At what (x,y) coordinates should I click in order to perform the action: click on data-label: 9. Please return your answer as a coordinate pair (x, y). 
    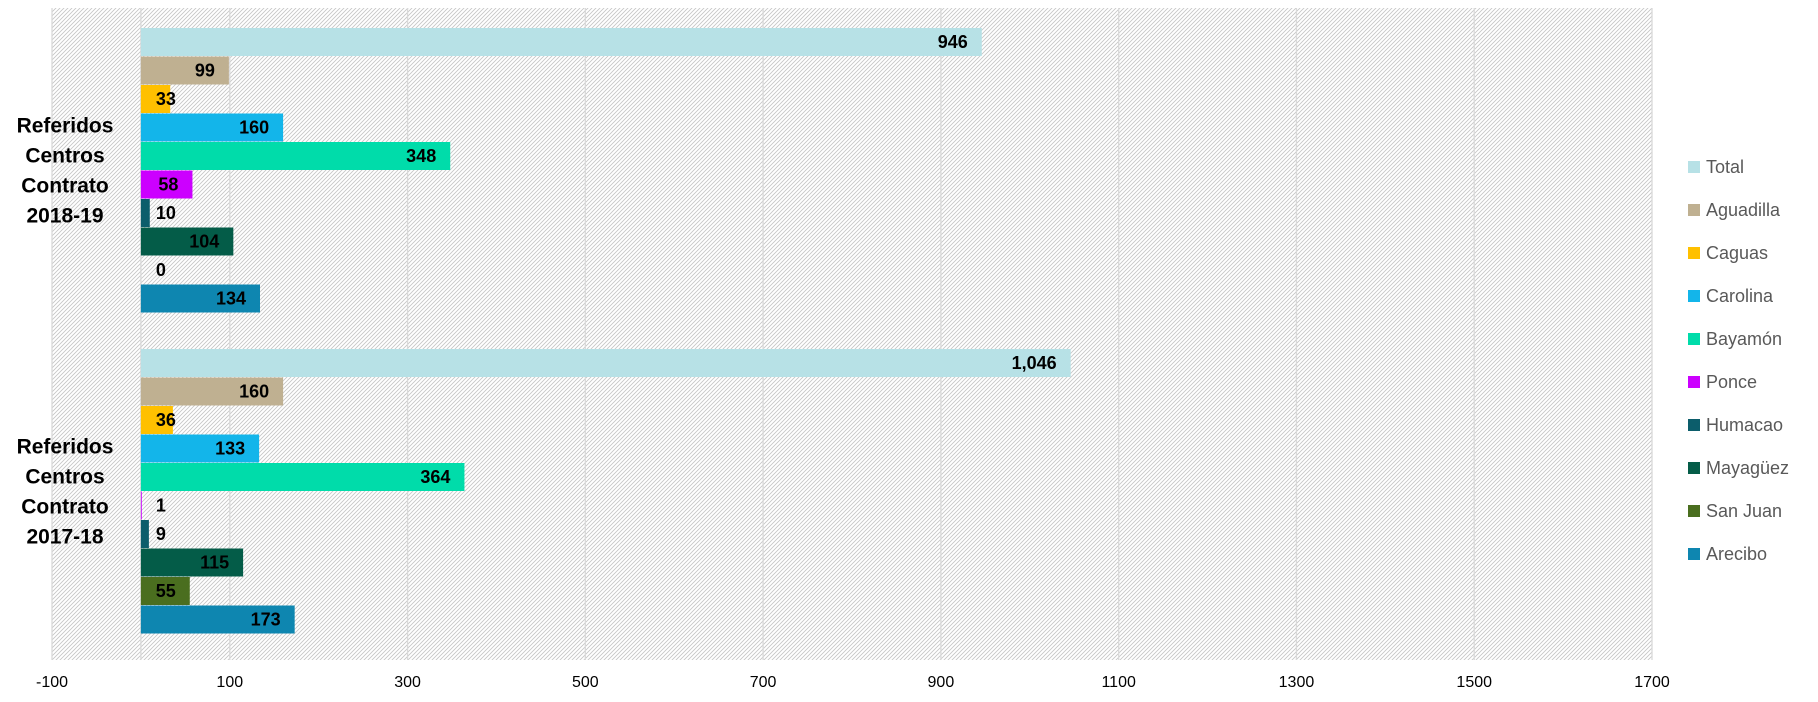
    Looking at the image, I should click on (161, 534).